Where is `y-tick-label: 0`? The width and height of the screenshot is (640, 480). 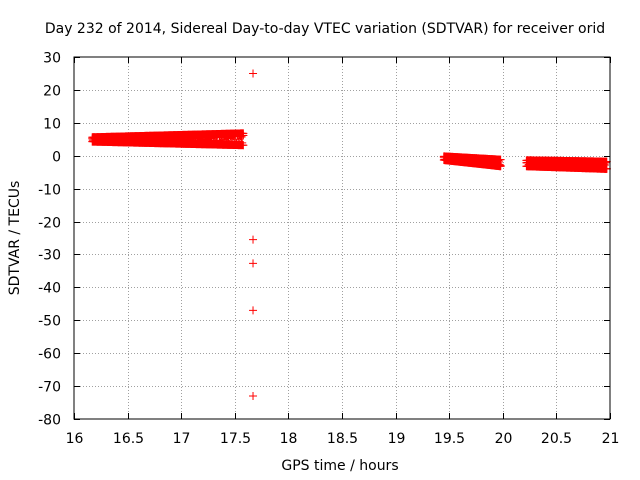
y-tick-label: 0 is located at coordinates (56, 158).